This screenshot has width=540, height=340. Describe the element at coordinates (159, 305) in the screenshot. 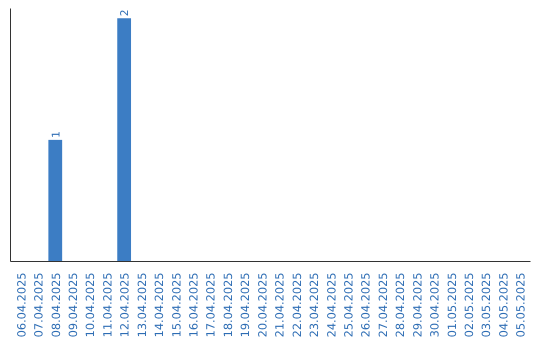

I see `x-tick-label: 14.04.2025` at that location.